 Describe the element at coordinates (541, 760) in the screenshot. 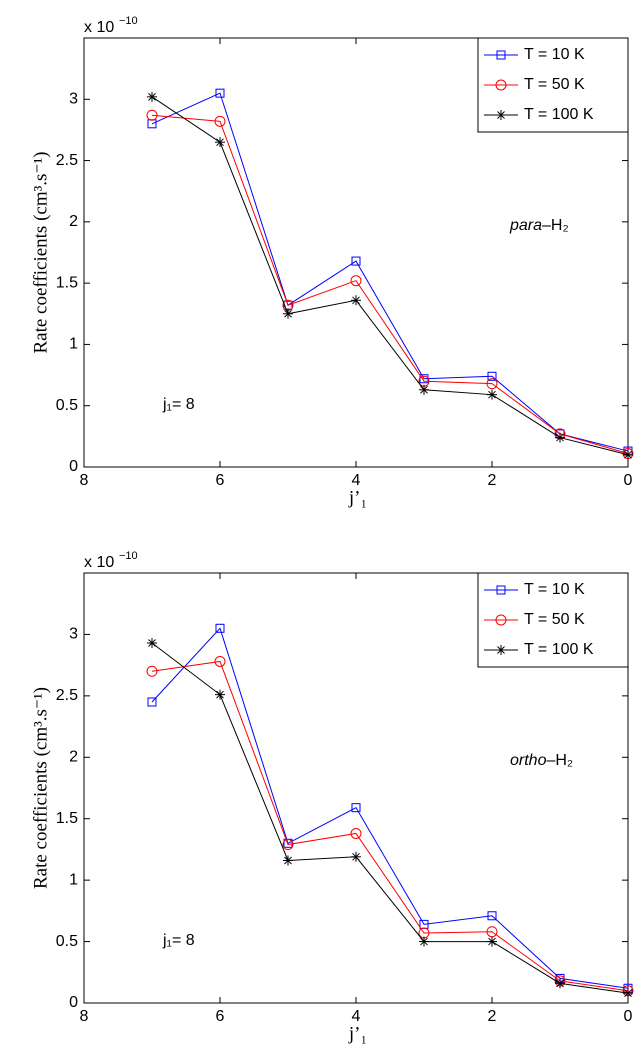

I see `panel-label: ortho–H₂` at that location.